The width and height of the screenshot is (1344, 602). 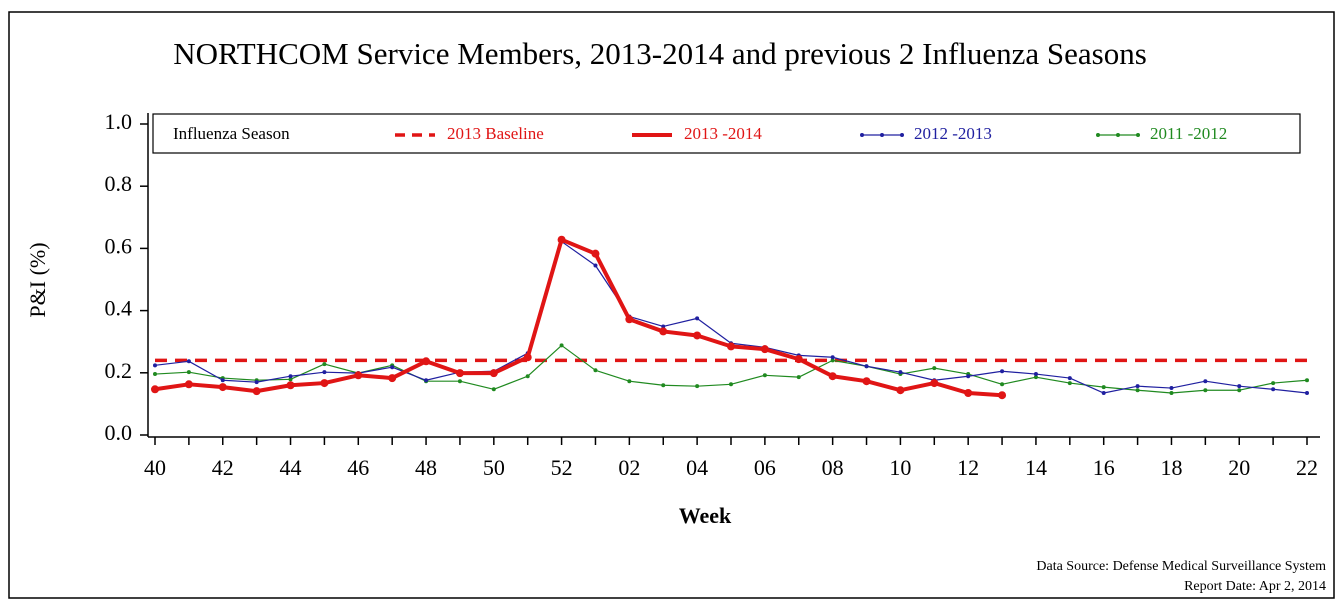 I want to click on y-tick-label: 0.6, so click(x=119, y=245).